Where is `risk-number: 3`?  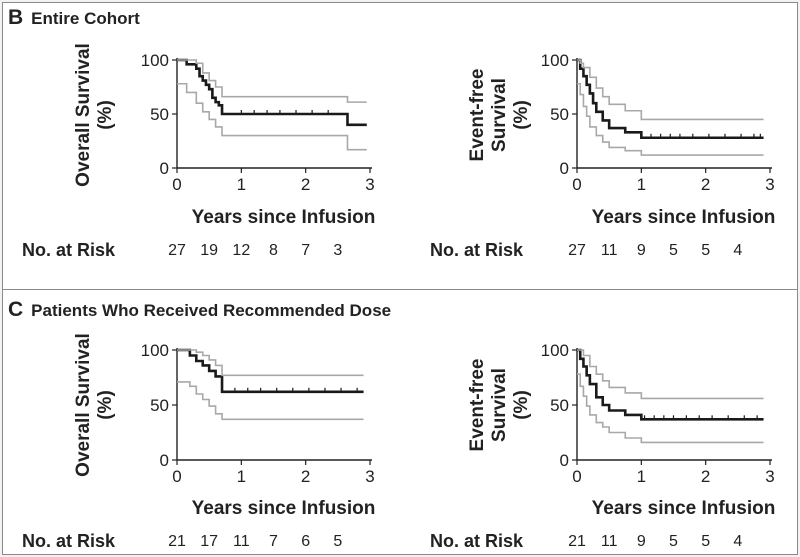 risk-number: 3 is located at coordinates (338, 250).